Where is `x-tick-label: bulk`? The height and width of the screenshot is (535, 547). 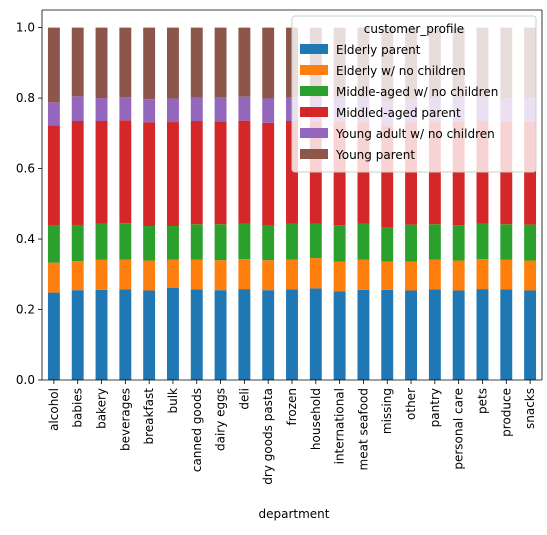 x-tick-label: bulk is located at coordinates (173, 401).